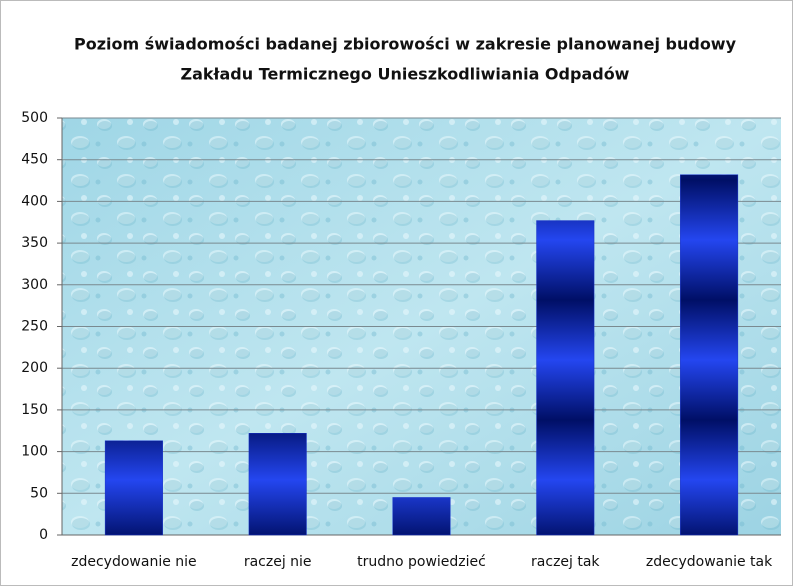  I want to click on x-tick-label: zdecydowanie nie, so click(134, 562).